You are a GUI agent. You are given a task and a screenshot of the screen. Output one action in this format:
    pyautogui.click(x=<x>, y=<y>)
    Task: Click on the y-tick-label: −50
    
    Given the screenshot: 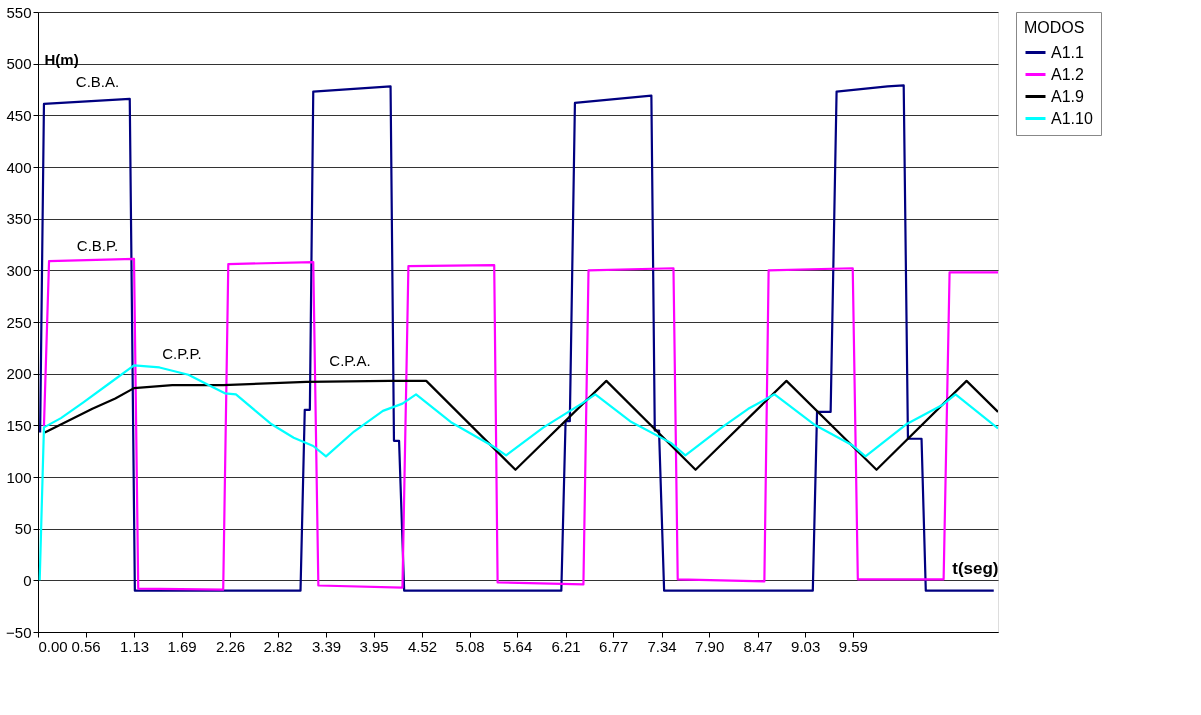 What is the action you would take?
    pyautogui.click(x=19, y=632)
    